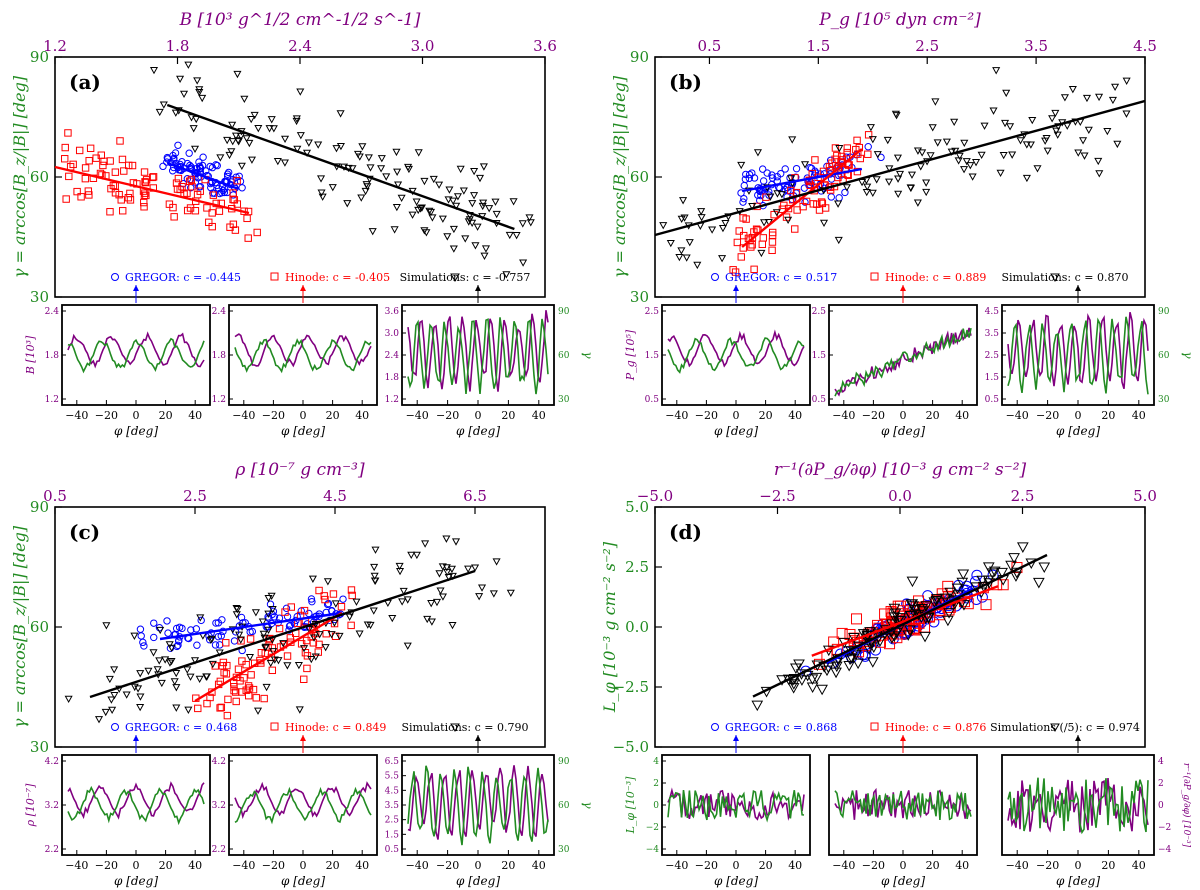 The image size is (1200, 890). I want to click on panel-a-fit-line-simulations, so click(340, 167).